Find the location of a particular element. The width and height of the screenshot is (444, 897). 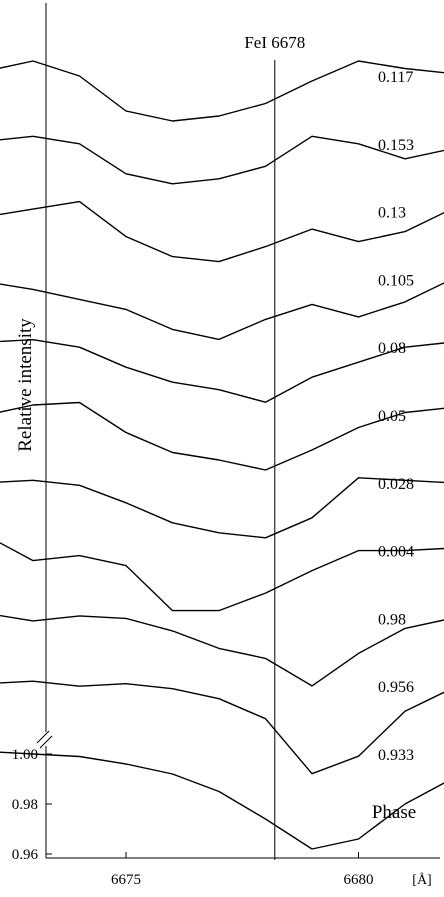

x-tick-label: 6680 is located at coordinates (359, 880).